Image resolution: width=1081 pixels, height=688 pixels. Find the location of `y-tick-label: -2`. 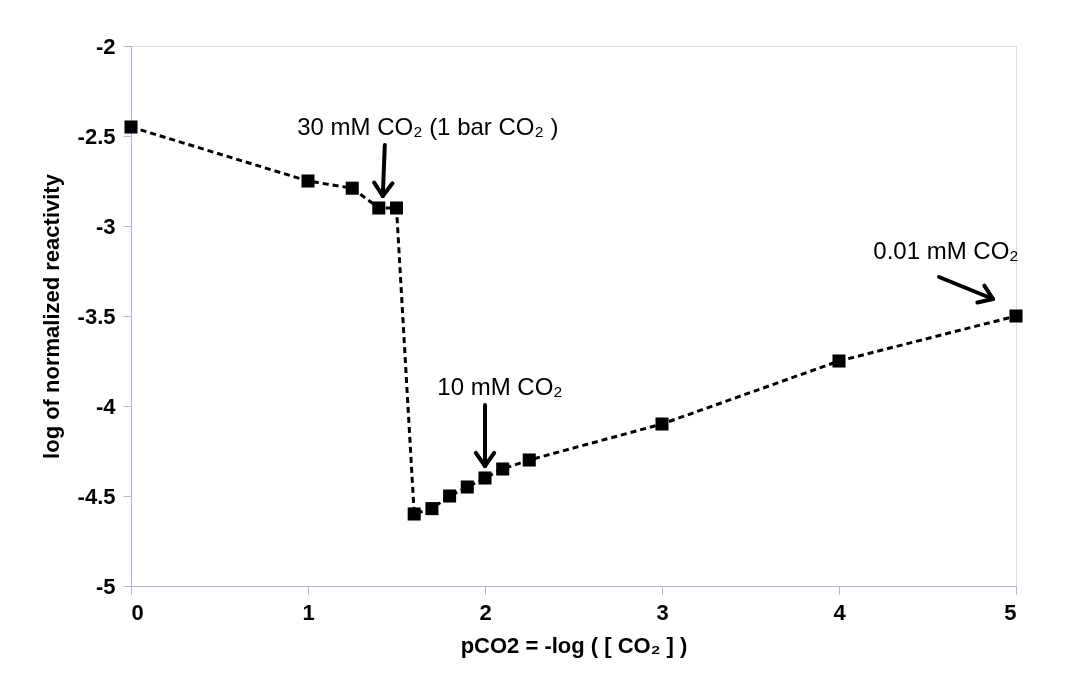

y-tick-label: -2 is located at coordinates (105, 46).